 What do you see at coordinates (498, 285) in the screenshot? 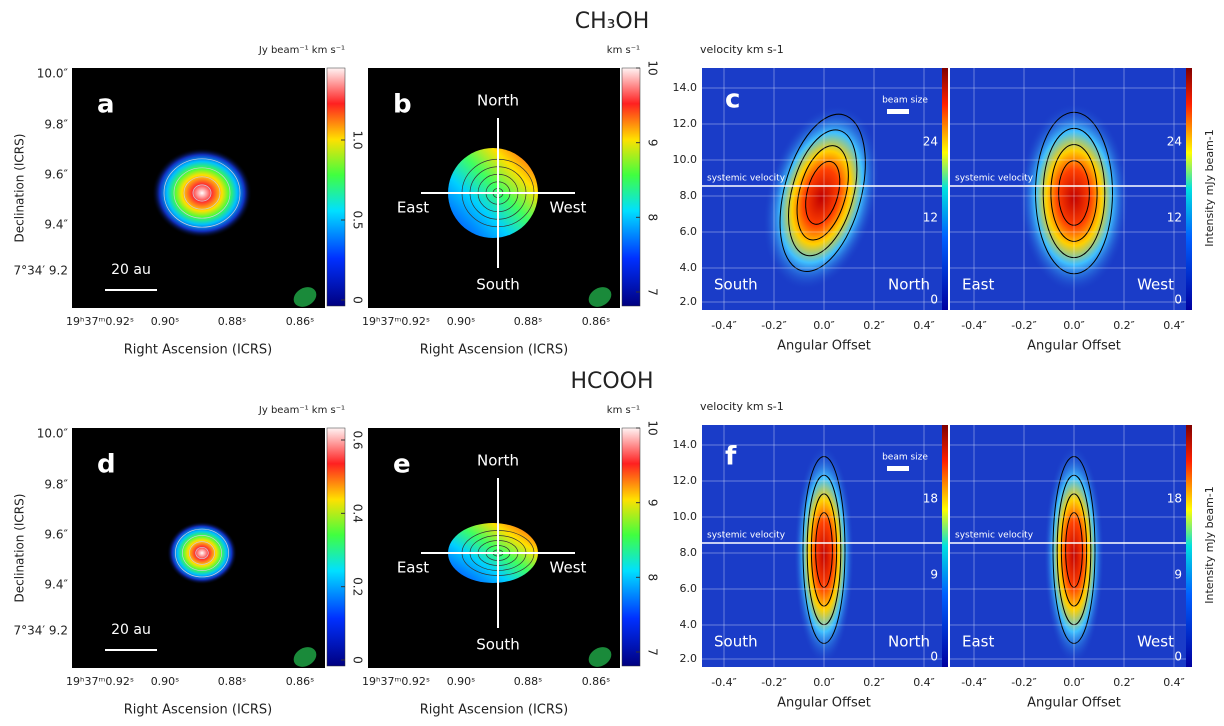
I see `dir-south: South` at bounding box center [498, 285].